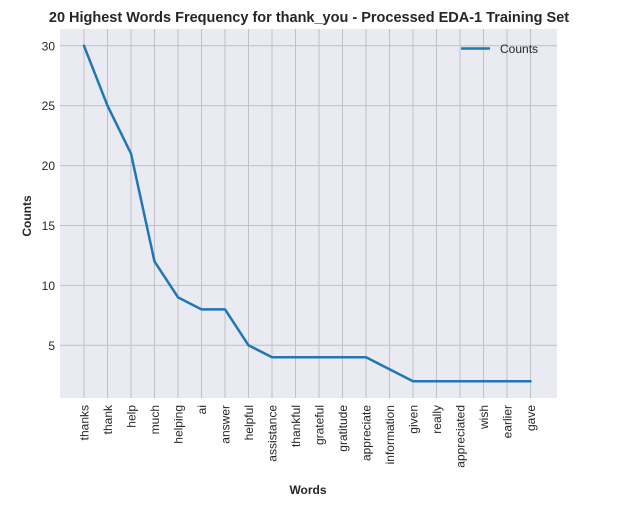 The height and width of the screenshot is (506, 617). Describe the element at coordinates (390, 434) in the screenshot. I see `x-tick-label: information` at that location.